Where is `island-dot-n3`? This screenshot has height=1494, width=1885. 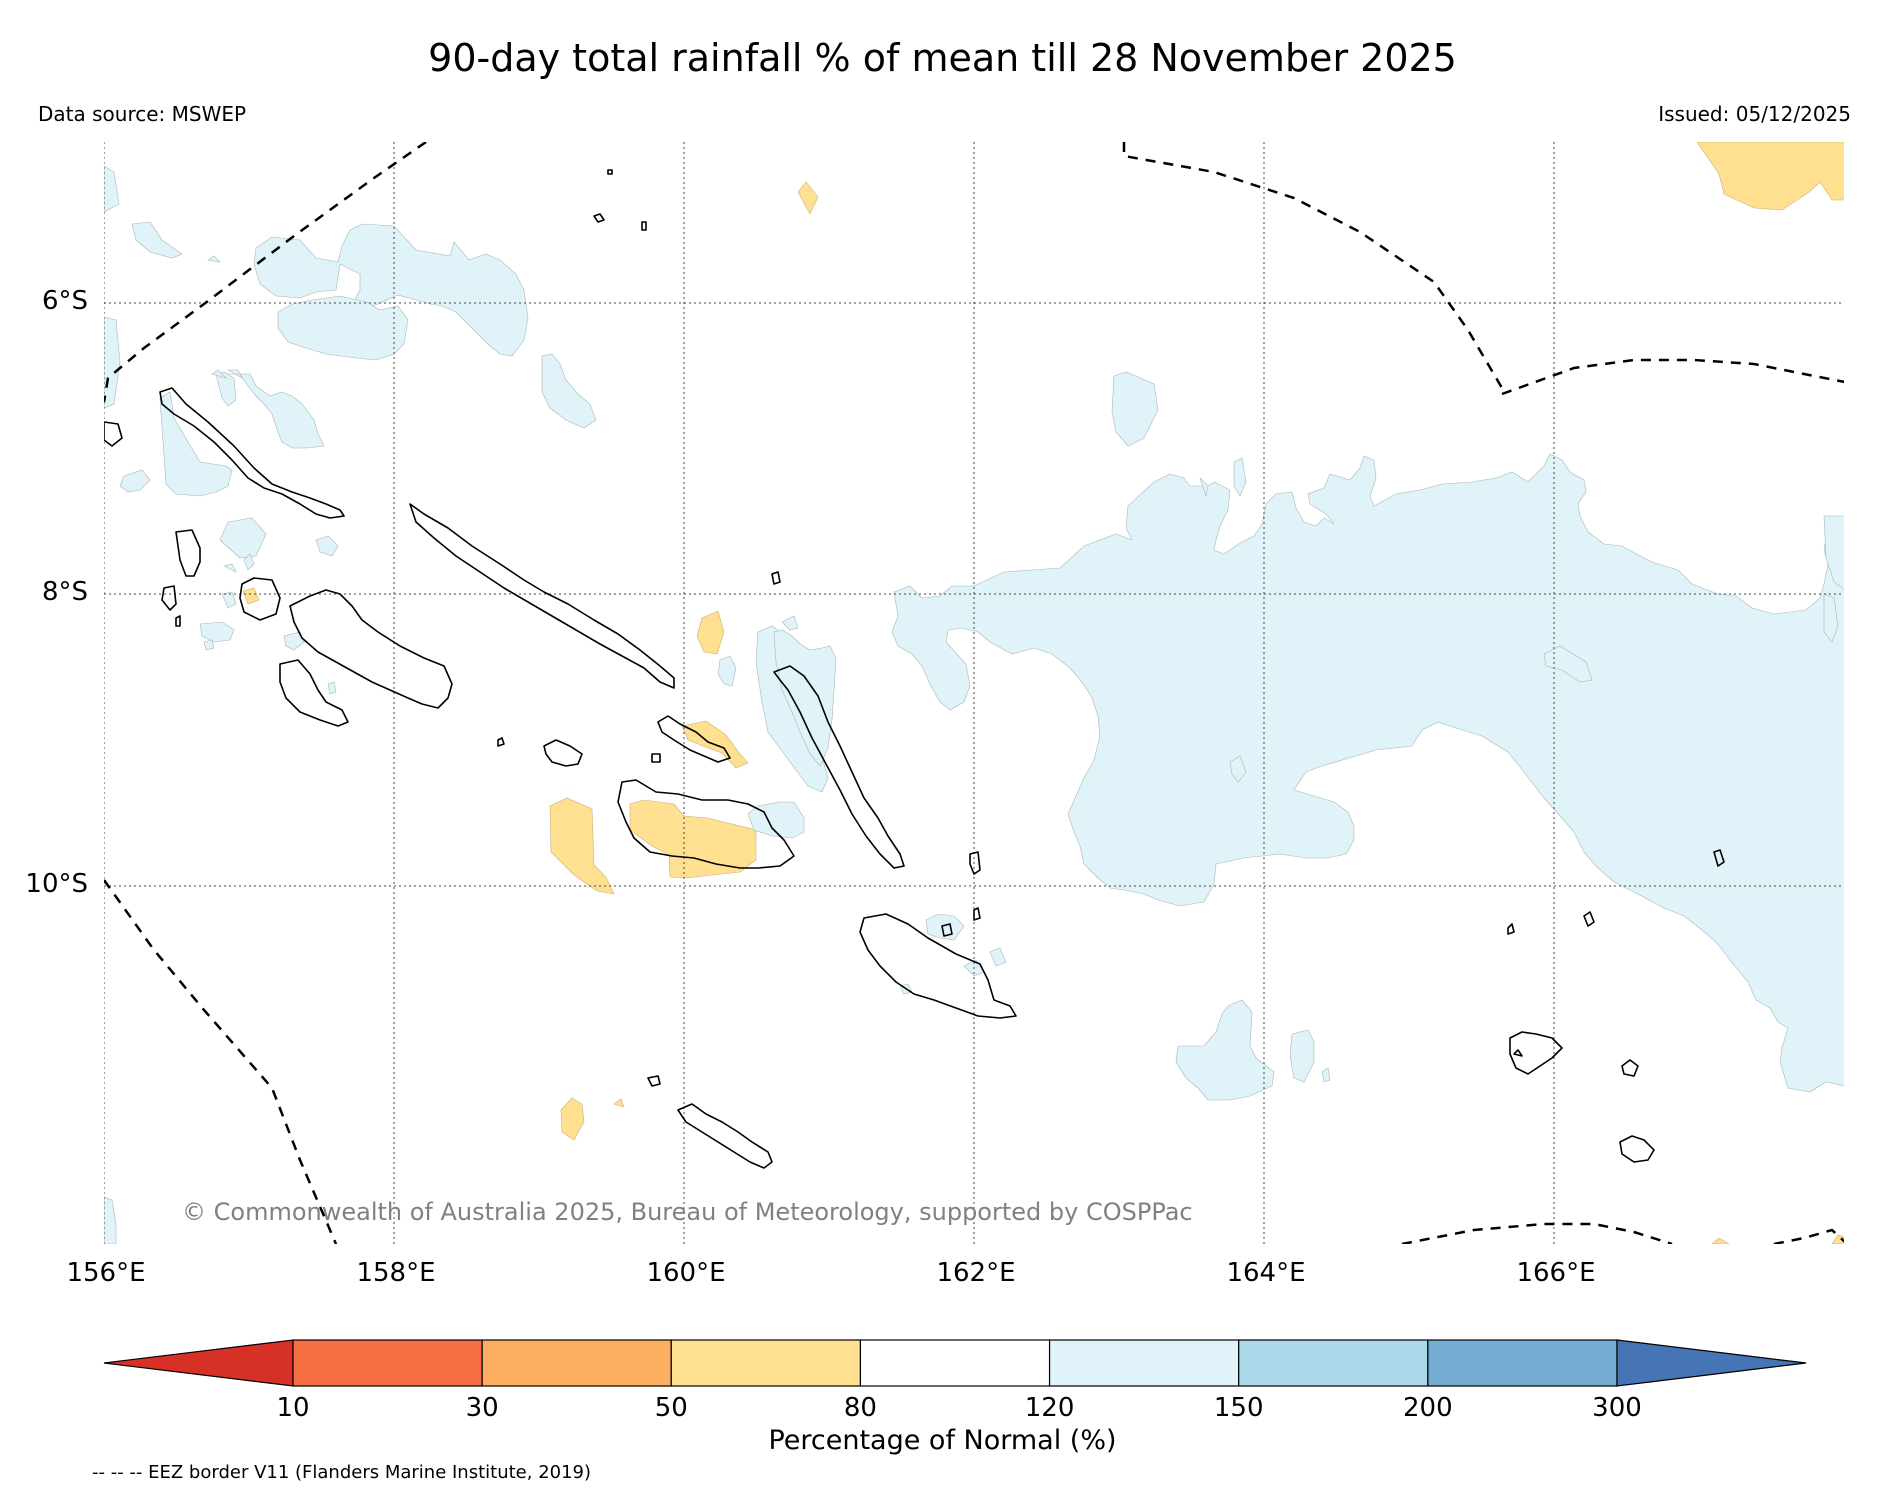
island-dot-n3 is located at coordinates (644, 226).